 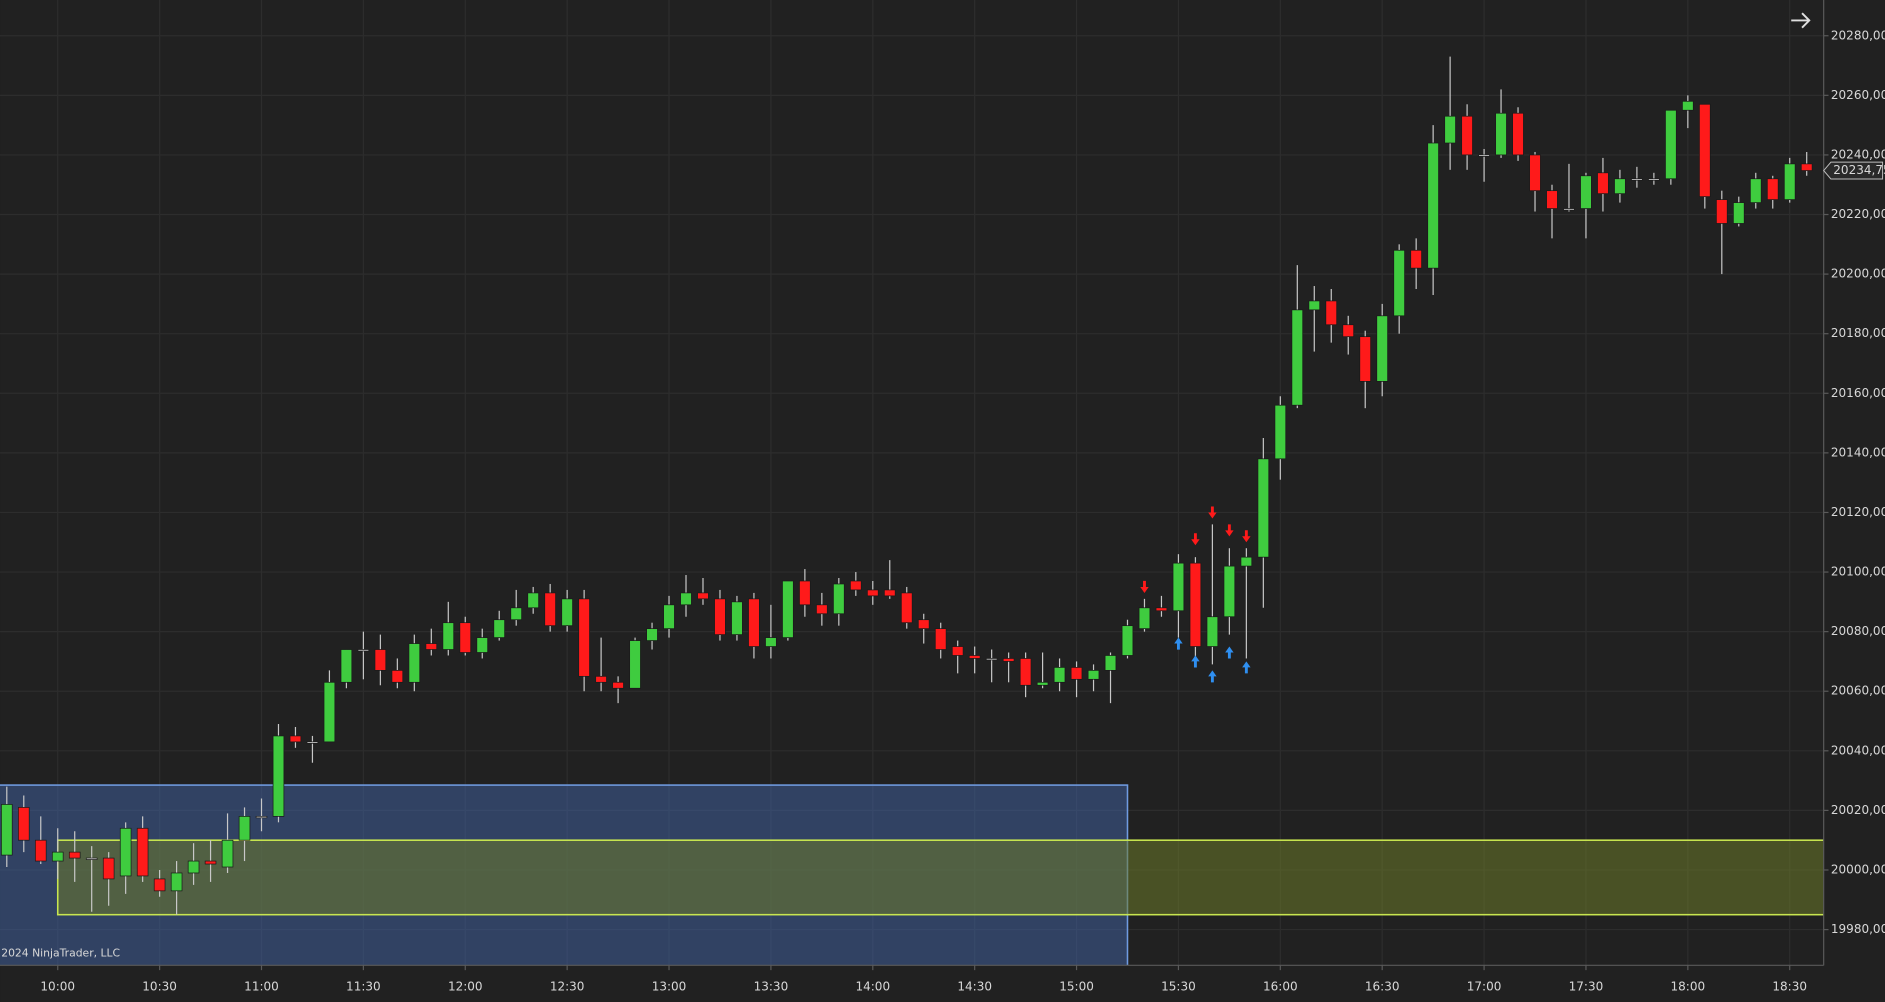 I want to click on zone, so click(x=940, y=877).